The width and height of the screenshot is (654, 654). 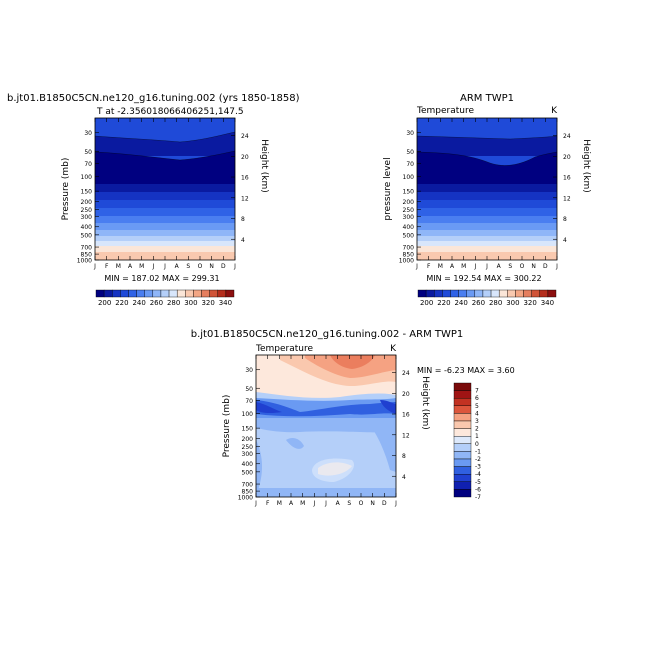 What do you see at coordinates (409, 177) in the screenshot?
I see `pressure-tick-label: 100` at bounding box center [409, 177].